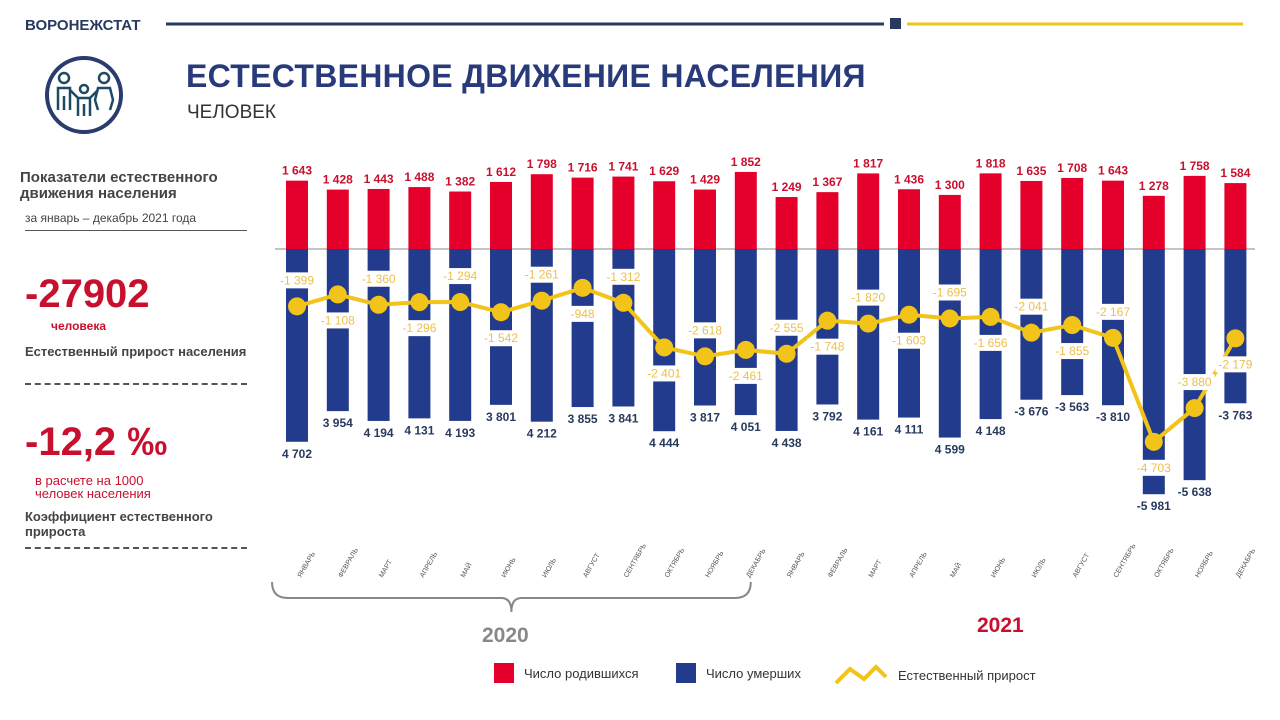 The height and width of the screenshot is (720, 1280). I want to click on growth-label: -2 555, so click(787, 328).